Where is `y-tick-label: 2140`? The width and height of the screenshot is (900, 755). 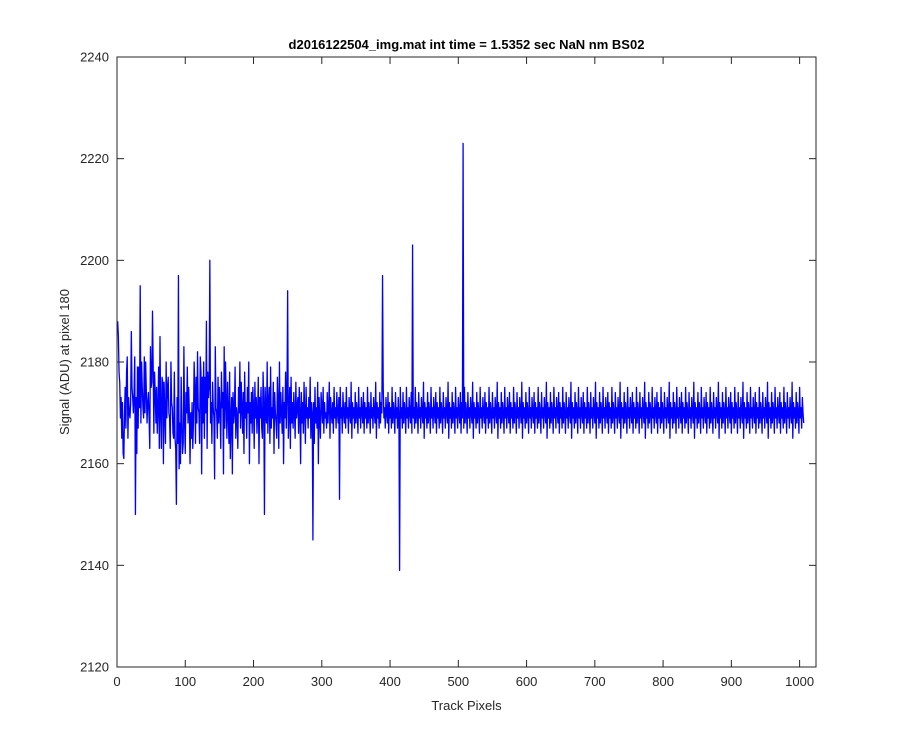 y-tick-label: 2140 is located at coordinates (94, 565).